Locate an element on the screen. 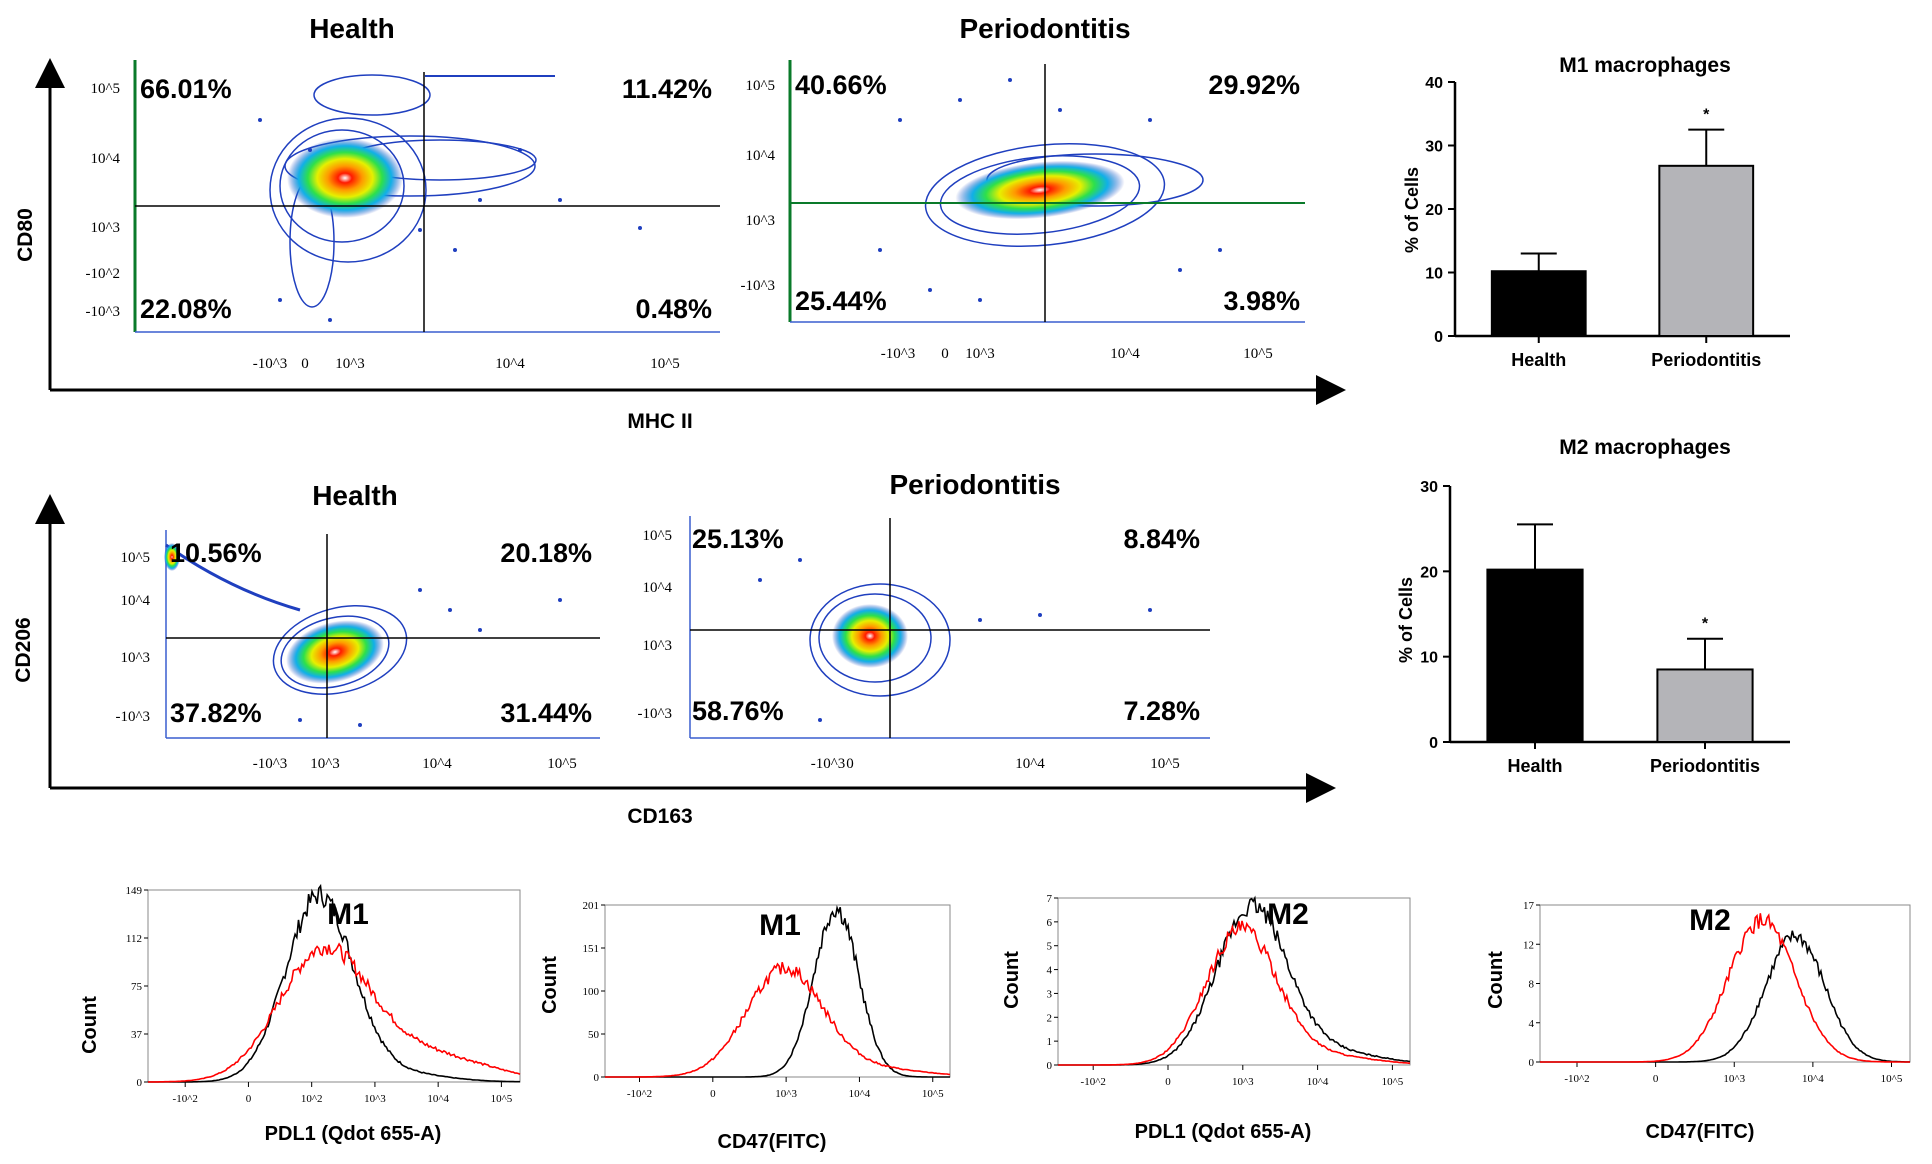 The image size is (1932, 1164). histogram-y-tick-label: 2 is located at coordinates (1050, 1018).